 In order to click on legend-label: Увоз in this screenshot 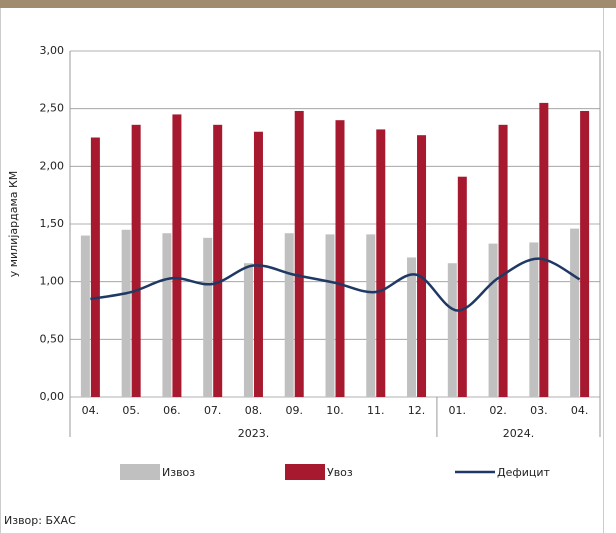, I will do `click(340, 472)`.